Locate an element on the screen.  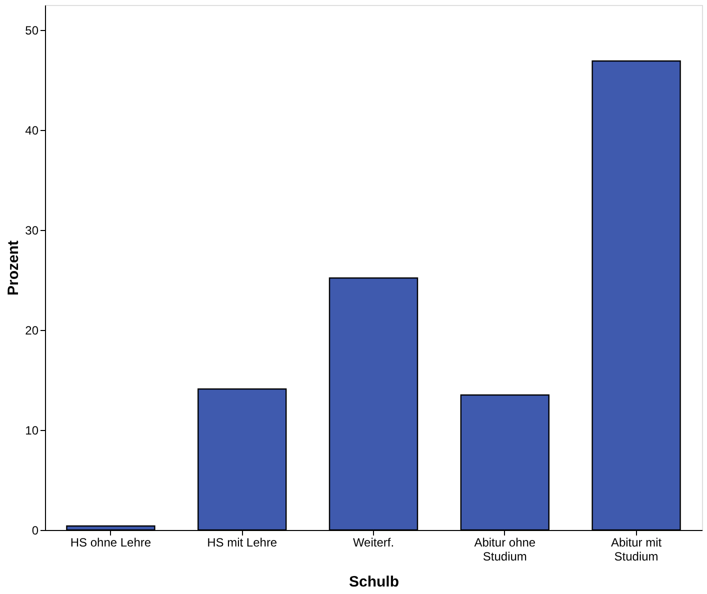
y-tick-label: 10 is located at coordinates (32, 431).